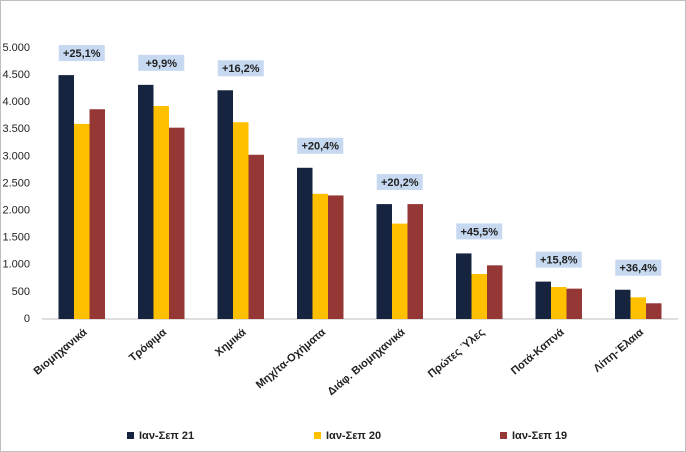 The image size is (686, 452). Describe the element at coordinates (16, 156) in the screenshot. I see `y-tick-label: 3.000` at that location.